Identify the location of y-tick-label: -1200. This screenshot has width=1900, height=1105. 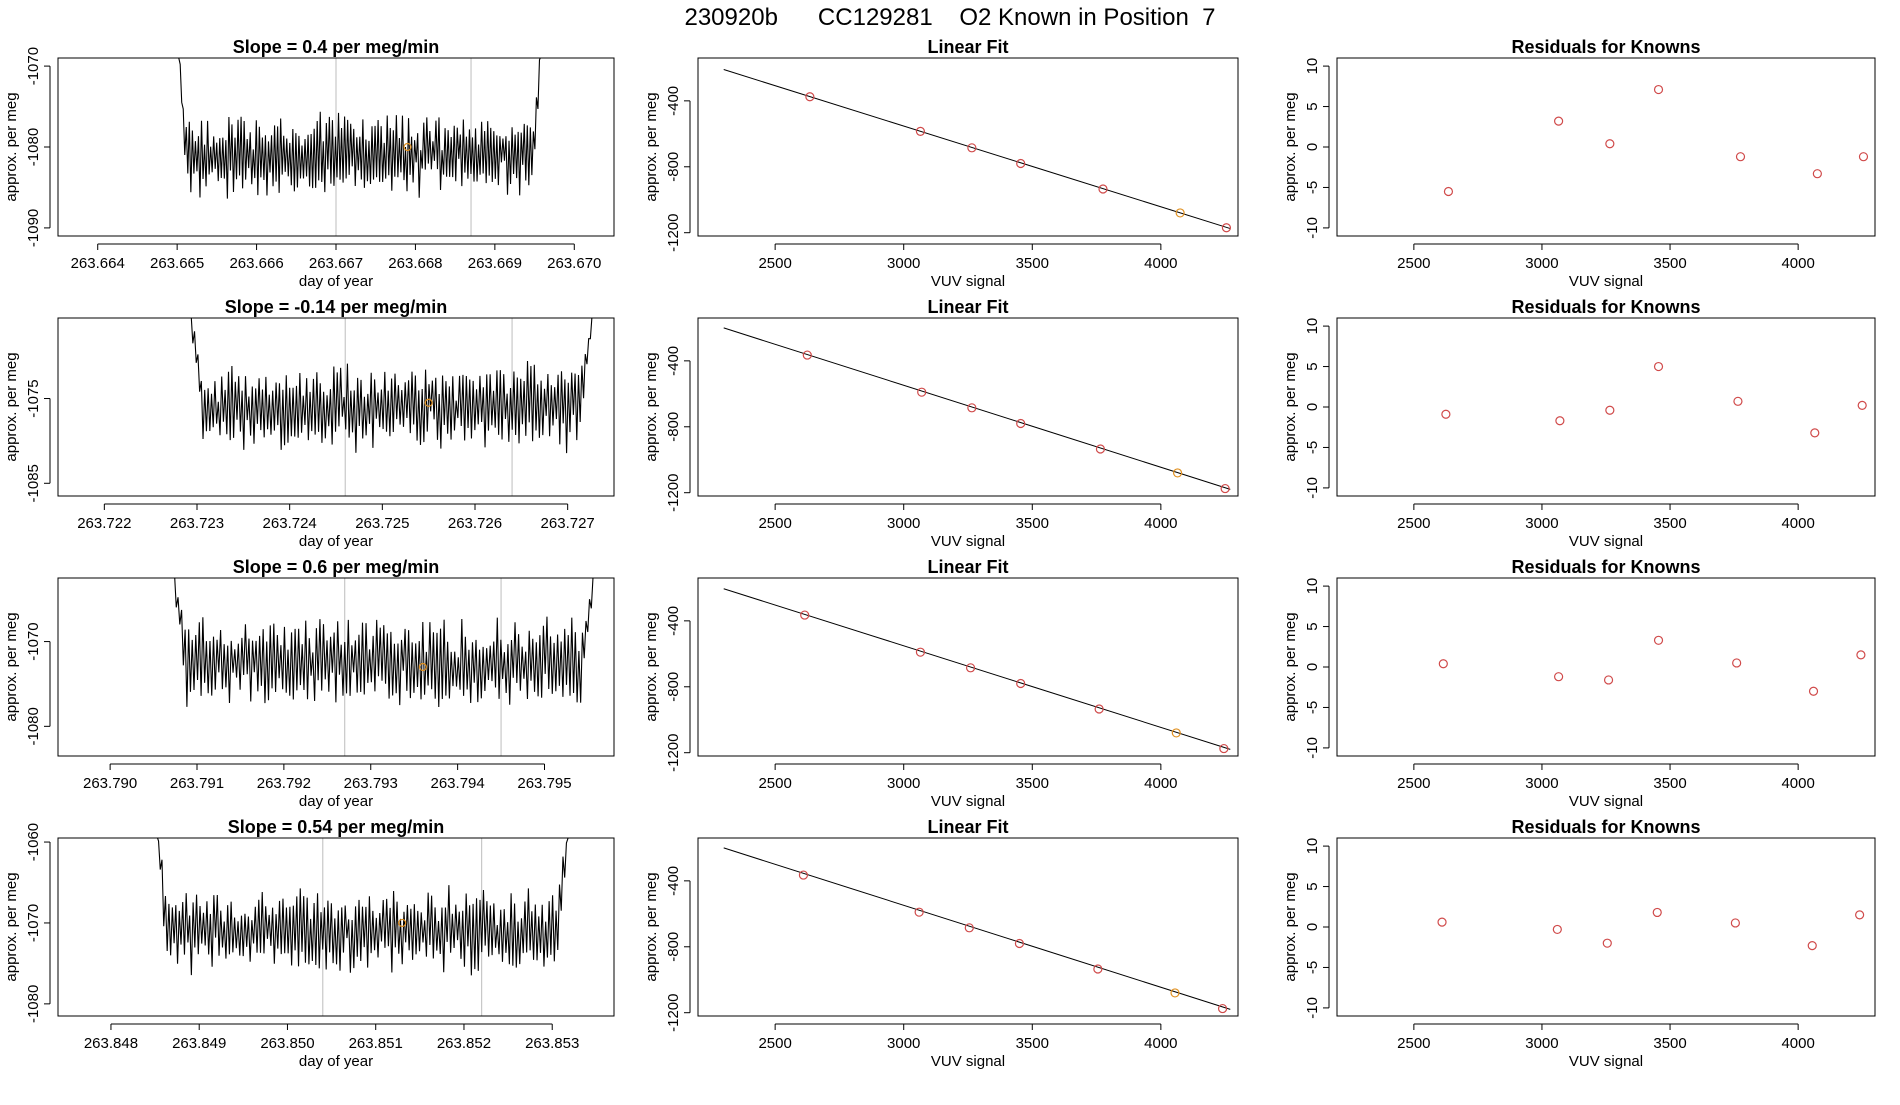
(673, 753).